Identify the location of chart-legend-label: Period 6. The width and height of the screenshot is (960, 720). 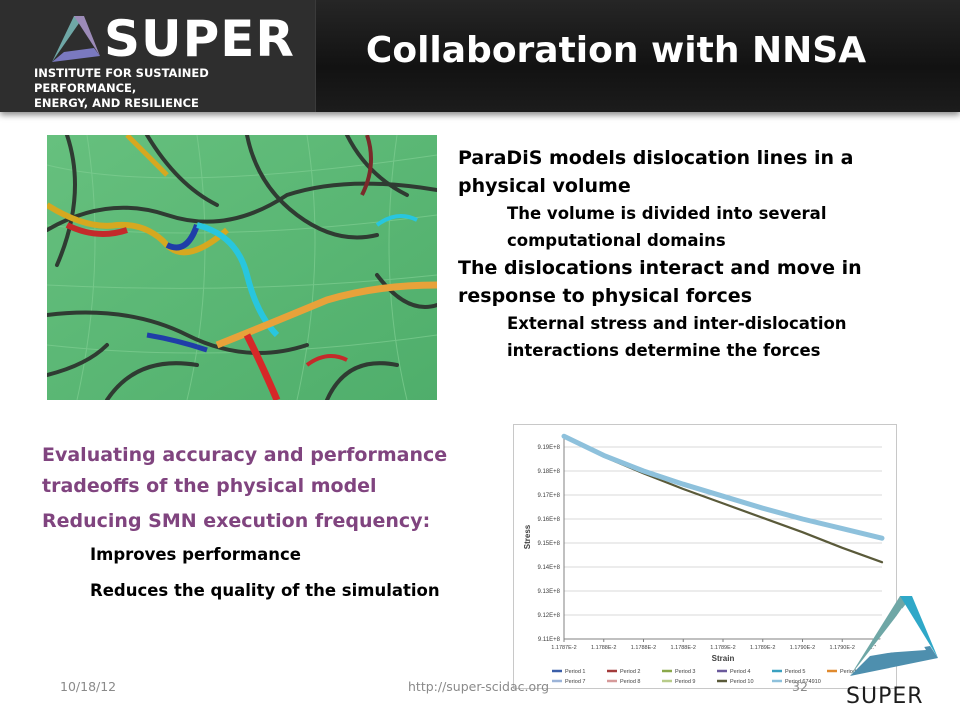
(850, 672).